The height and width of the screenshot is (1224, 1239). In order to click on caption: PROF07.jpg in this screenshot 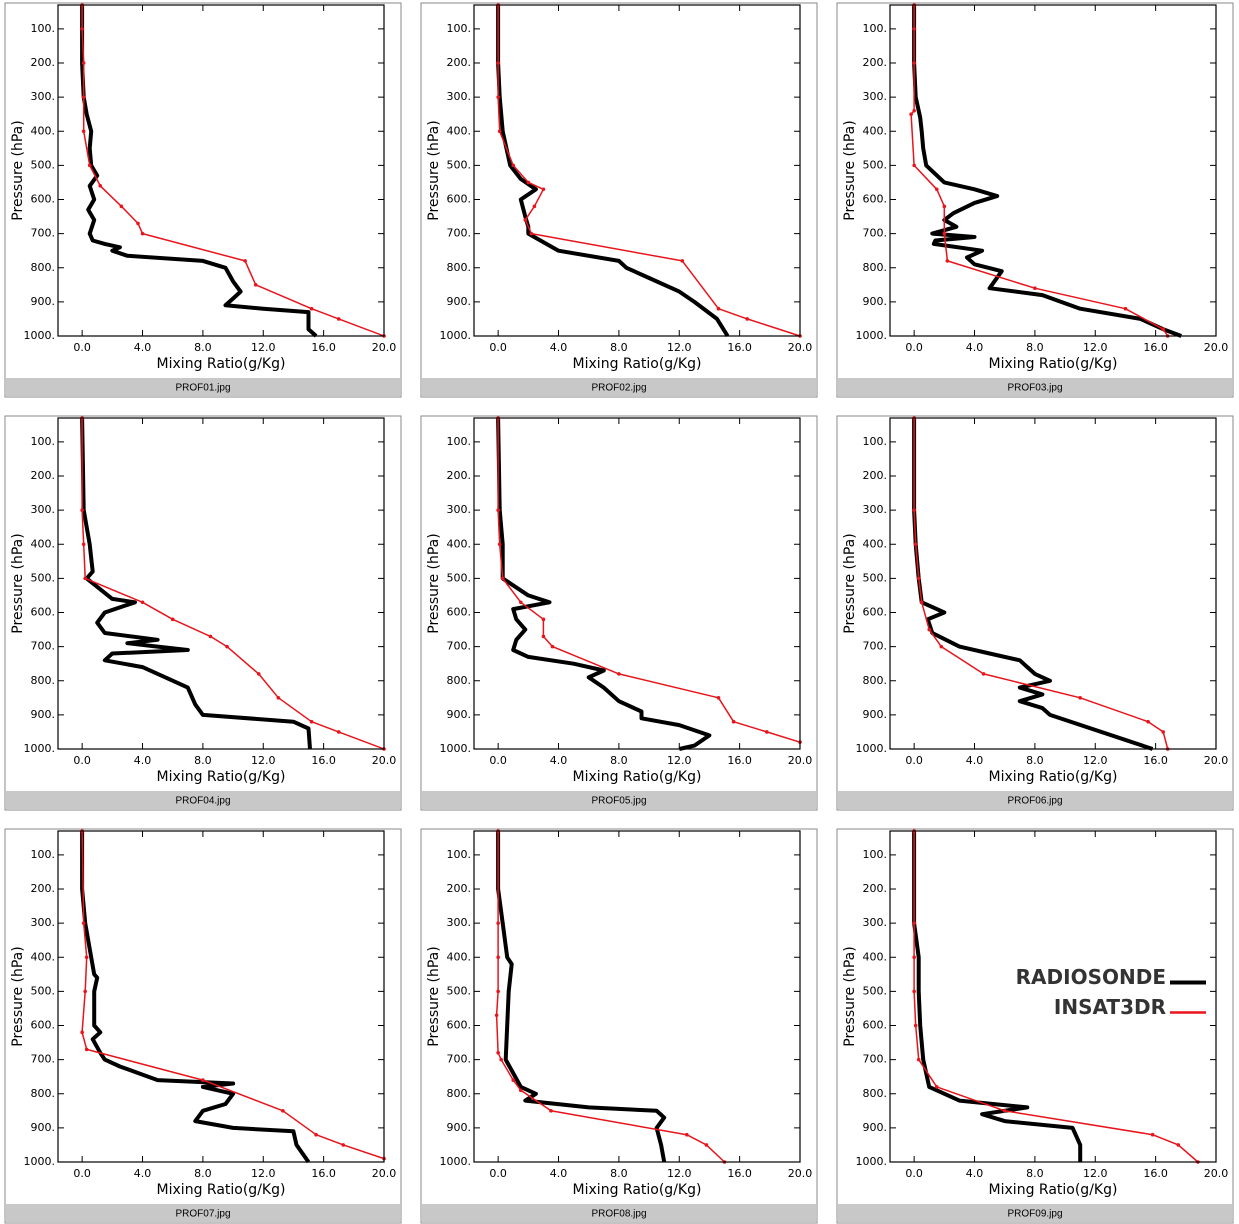, I will do `click(202, 1214)`.